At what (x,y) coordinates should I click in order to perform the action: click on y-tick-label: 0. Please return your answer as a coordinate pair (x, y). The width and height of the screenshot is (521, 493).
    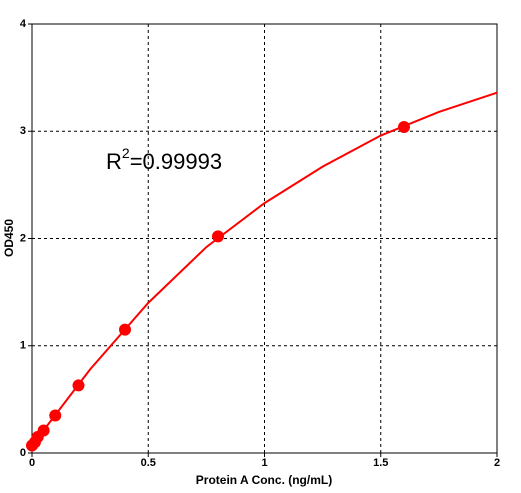
    Looking at the image, I should click on (23, 453).